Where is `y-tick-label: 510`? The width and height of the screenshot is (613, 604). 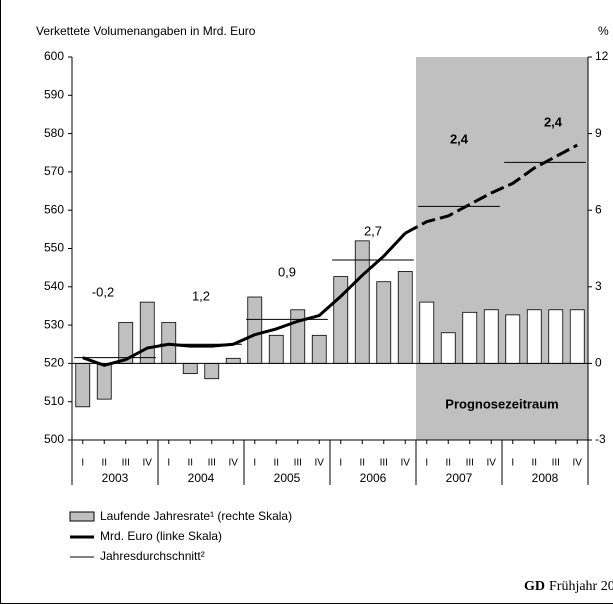
y-tick-label: 510 is located at coordinates (54, 401).